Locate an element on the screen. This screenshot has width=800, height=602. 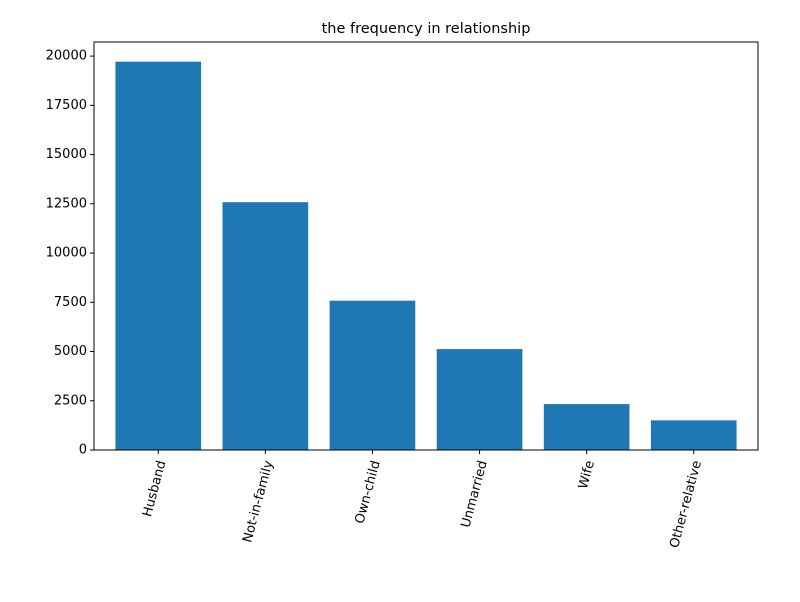
y-tick-label: 20000 is located at coordinates (66, 56).